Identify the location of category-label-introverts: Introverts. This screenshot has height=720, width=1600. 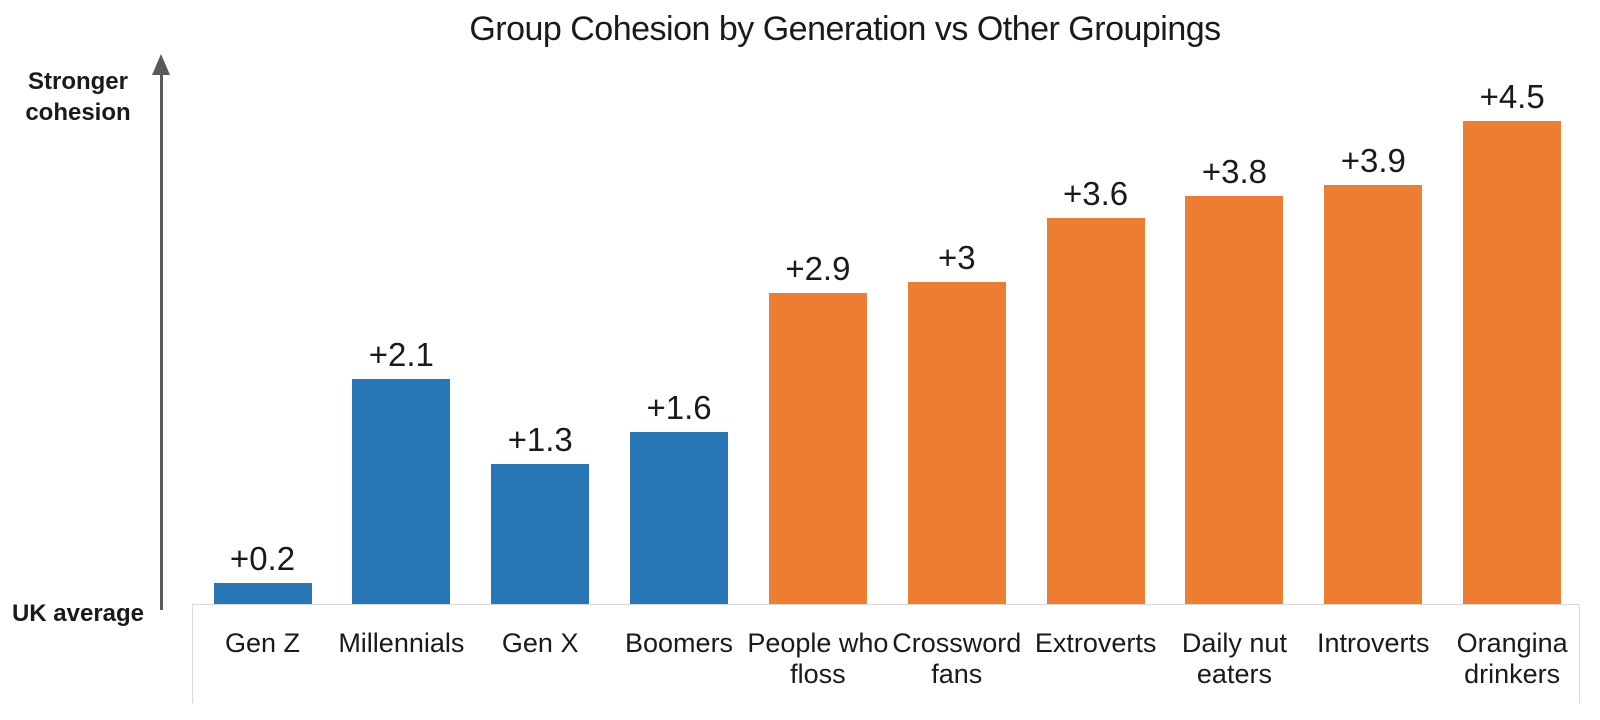
(1373, 643).